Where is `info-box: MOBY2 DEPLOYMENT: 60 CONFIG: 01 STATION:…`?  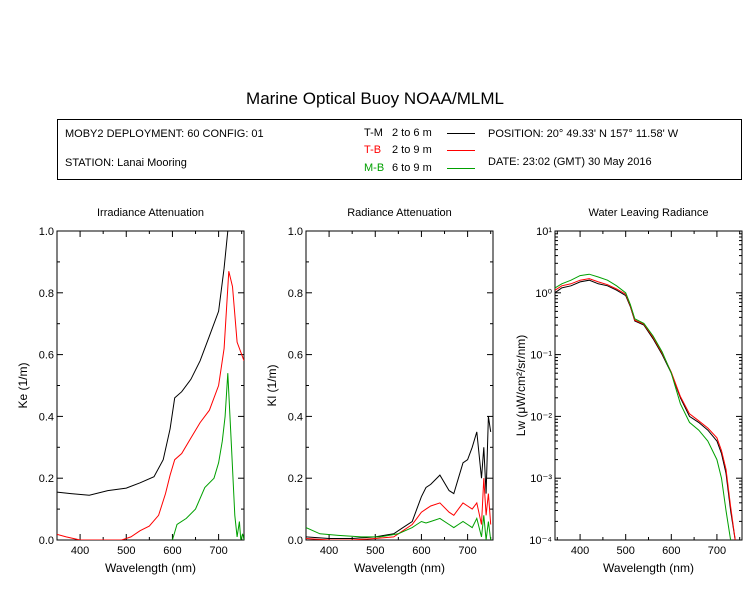 info-box: MOBY2 DEPLOYMENT: 60 CONFIG: 01 STATION:… is located at coordinates (399, 149).